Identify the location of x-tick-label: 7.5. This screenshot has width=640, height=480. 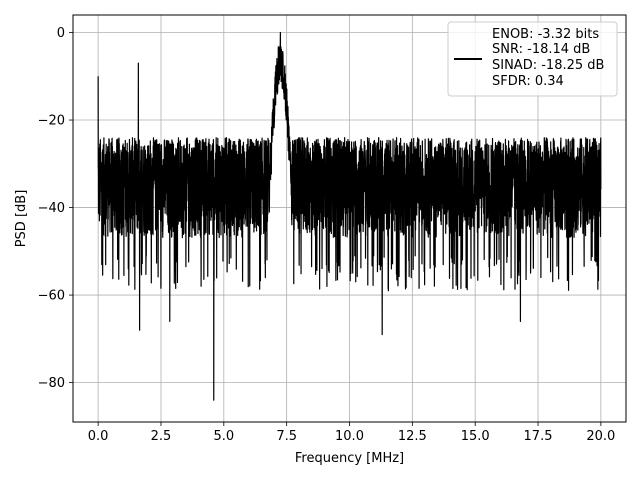
(286, 436).